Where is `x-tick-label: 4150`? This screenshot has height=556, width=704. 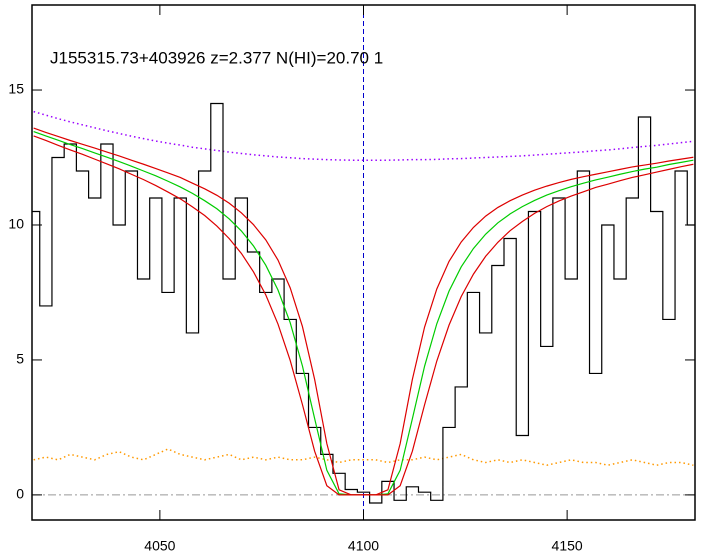
x-tick-label: 4150 is located at coordinates (567, 546).